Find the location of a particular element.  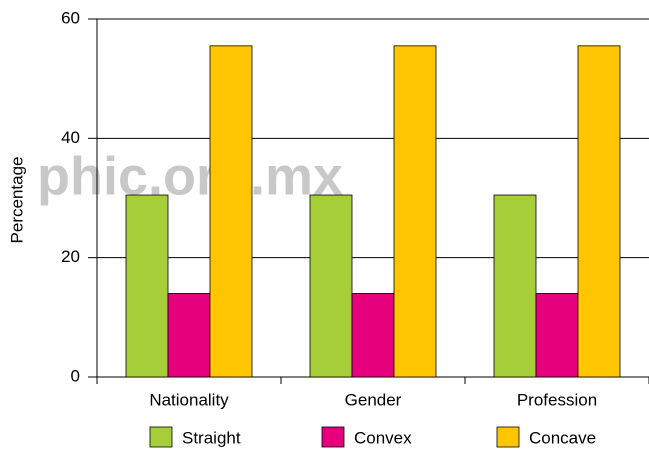

y-axis-label: Percentage is located at coordinates (16, 200).